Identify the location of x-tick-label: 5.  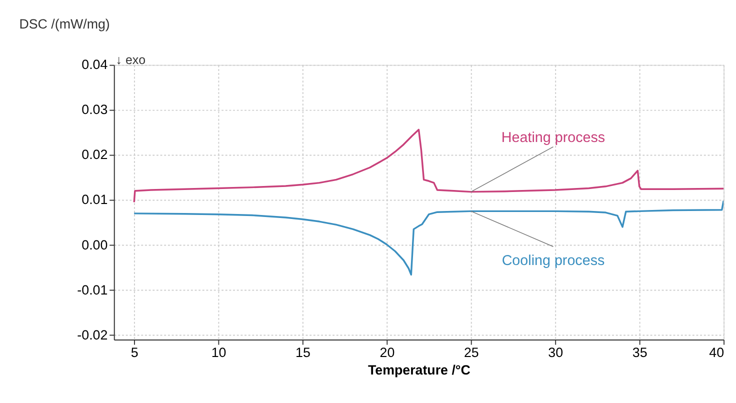
(134, 352).